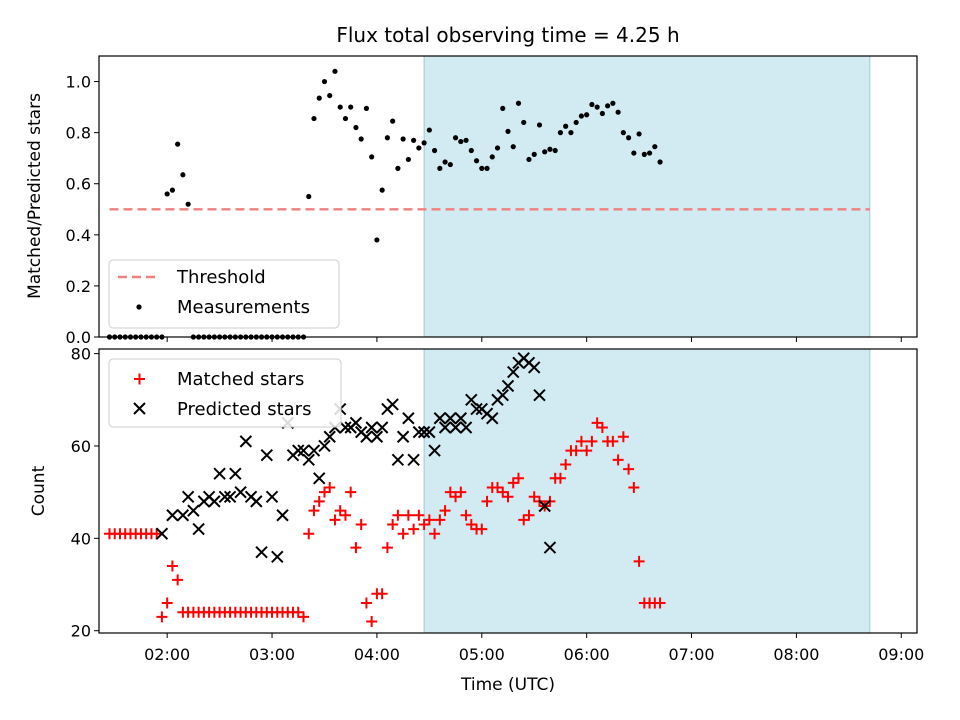 The image size is (960, 720). What do you see at coordinates (796, 654) in the screenshot?
I see `x-tick-label: 08:00` at bounding box center [796, 654].